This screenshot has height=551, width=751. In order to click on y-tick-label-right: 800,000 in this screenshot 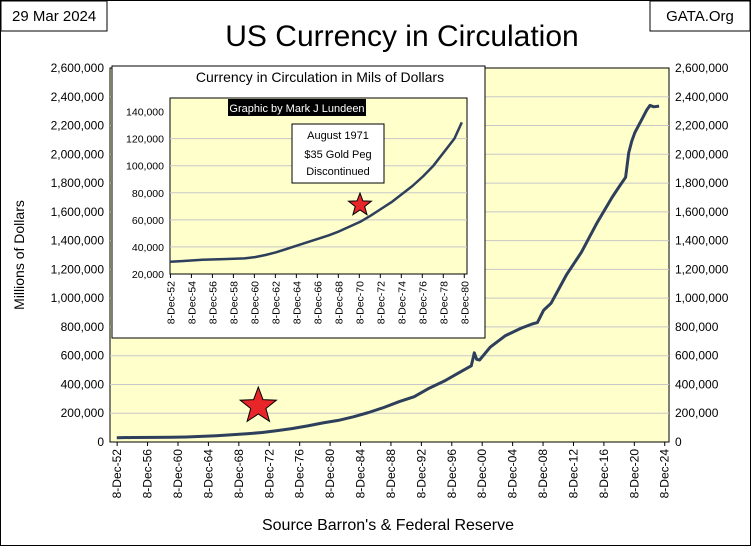, I will do `click(697, 327)`.